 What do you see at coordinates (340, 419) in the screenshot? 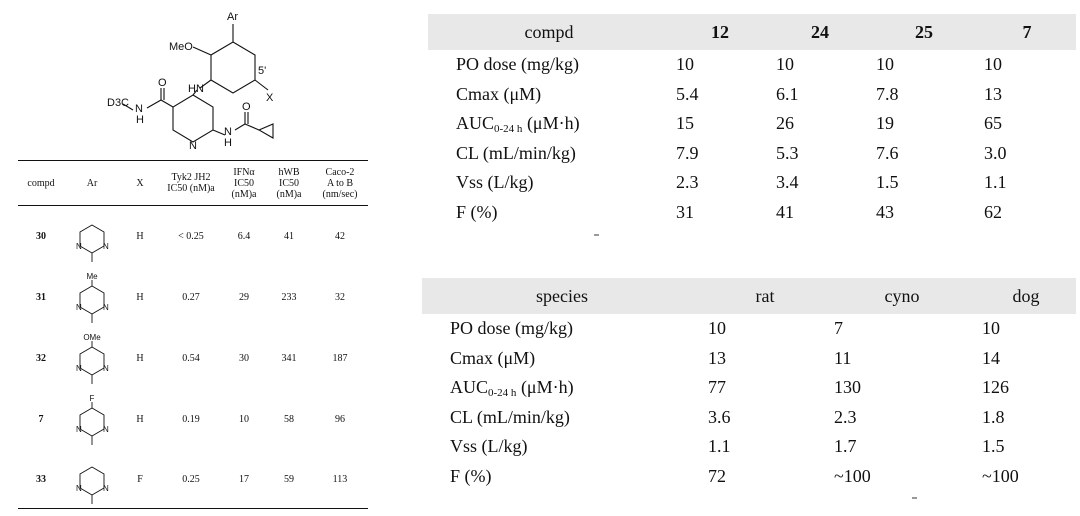
I see `sar-cell-caco: 96` at bounding box center [340, 419].